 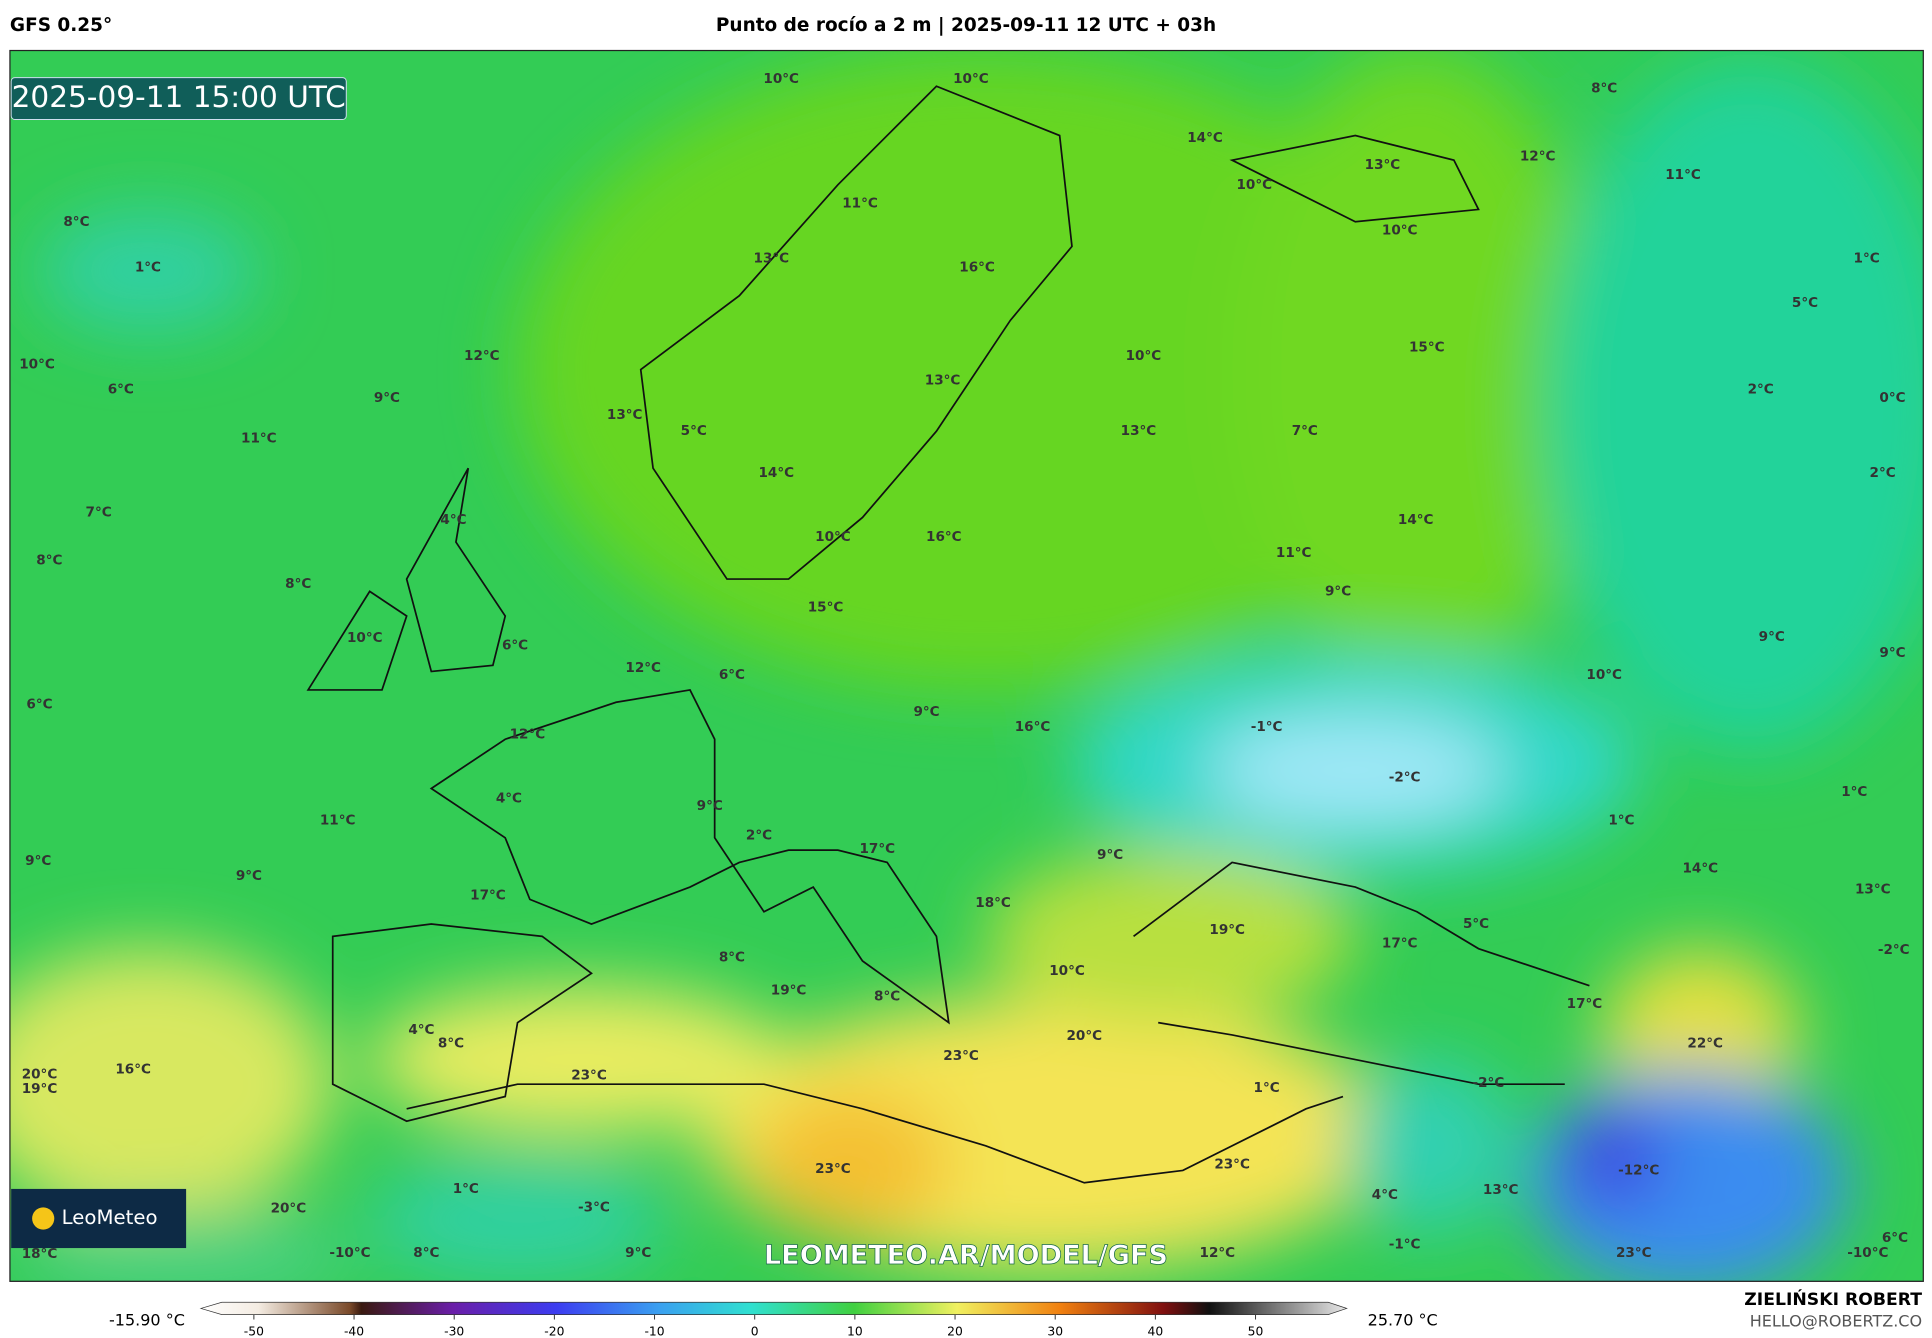 I want to click on temperature-label: 22°C, so click(x=1705, y=1044).